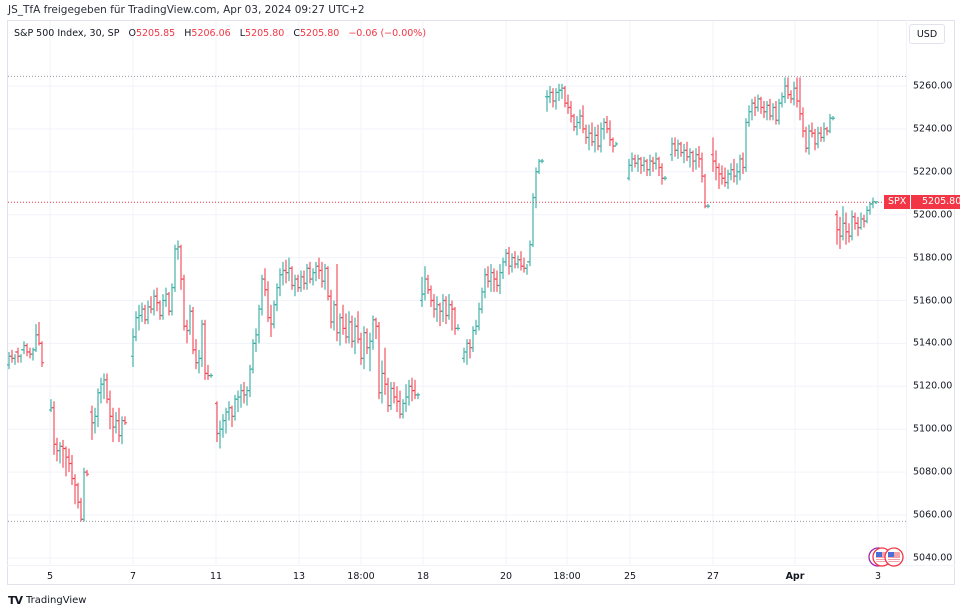 This screenshot has width=960, height=615. I want to click on price-tag-symbol: SPX, so click(897, 202).